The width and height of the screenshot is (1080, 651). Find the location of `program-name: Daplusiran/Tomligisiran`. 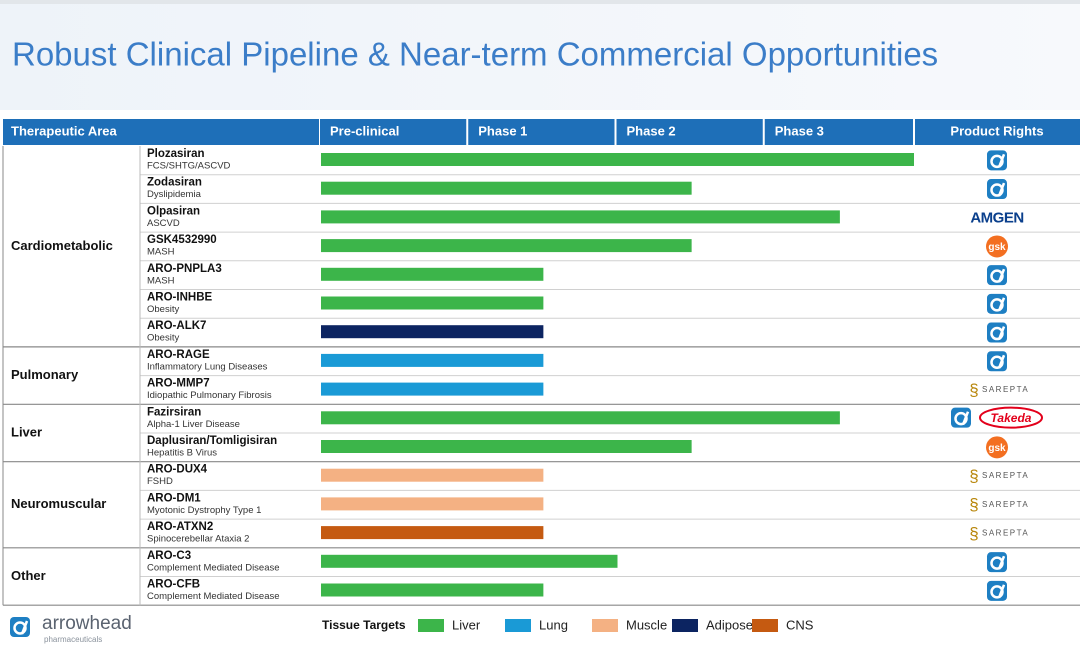

program-name: Daplusiran/Tomligisiran is located at coordinates (212, 441).